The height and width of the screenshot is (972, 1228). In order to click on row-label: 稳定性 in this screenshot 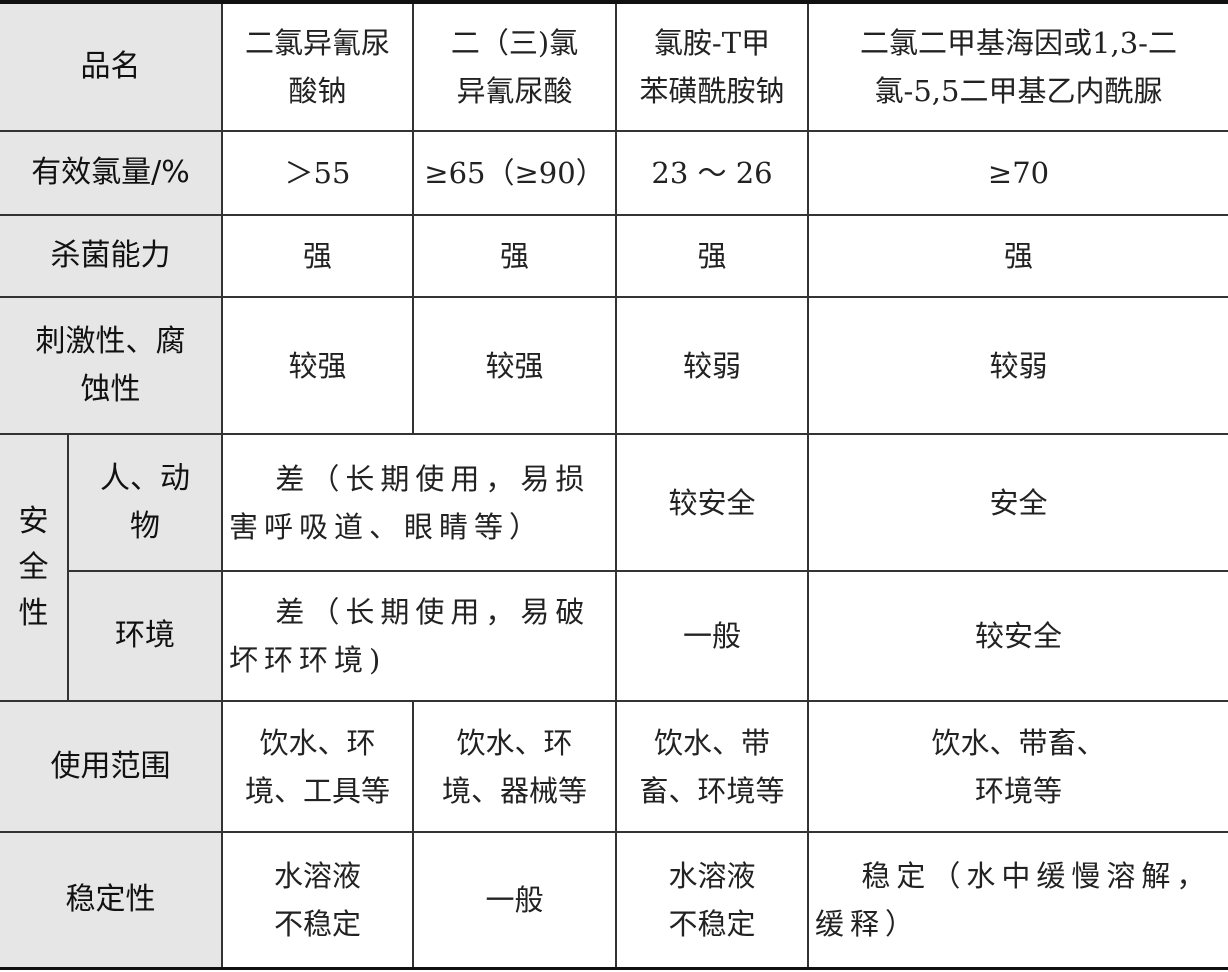, I will do `click(111, 900)`.